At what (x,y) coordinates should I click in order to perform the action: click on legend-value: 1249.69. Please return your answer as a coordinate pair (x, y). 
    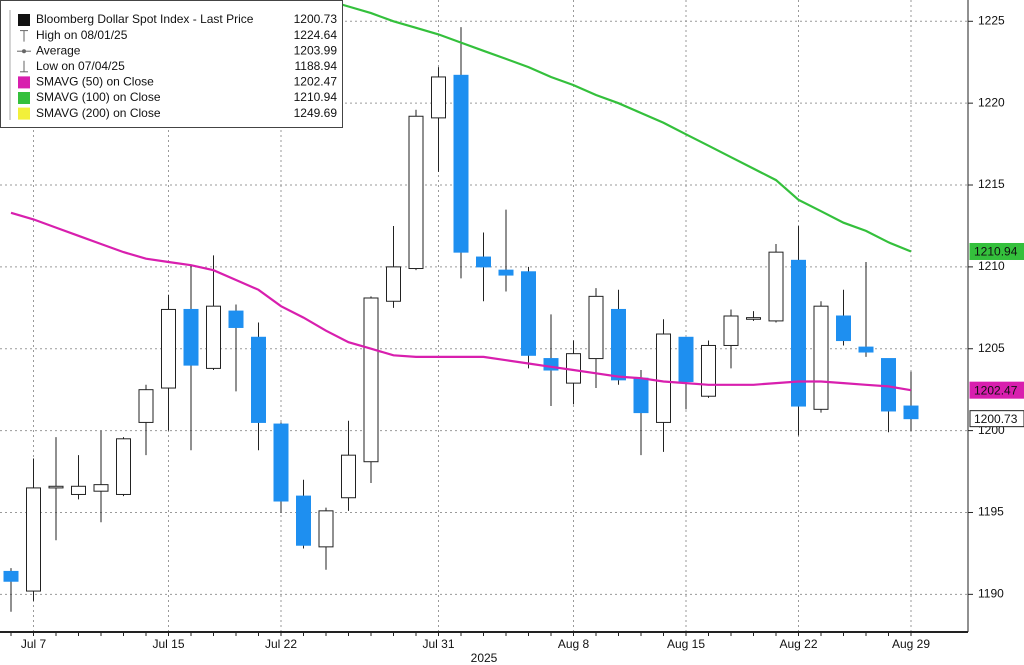
    Looking at the image, I should click on (316, 113).